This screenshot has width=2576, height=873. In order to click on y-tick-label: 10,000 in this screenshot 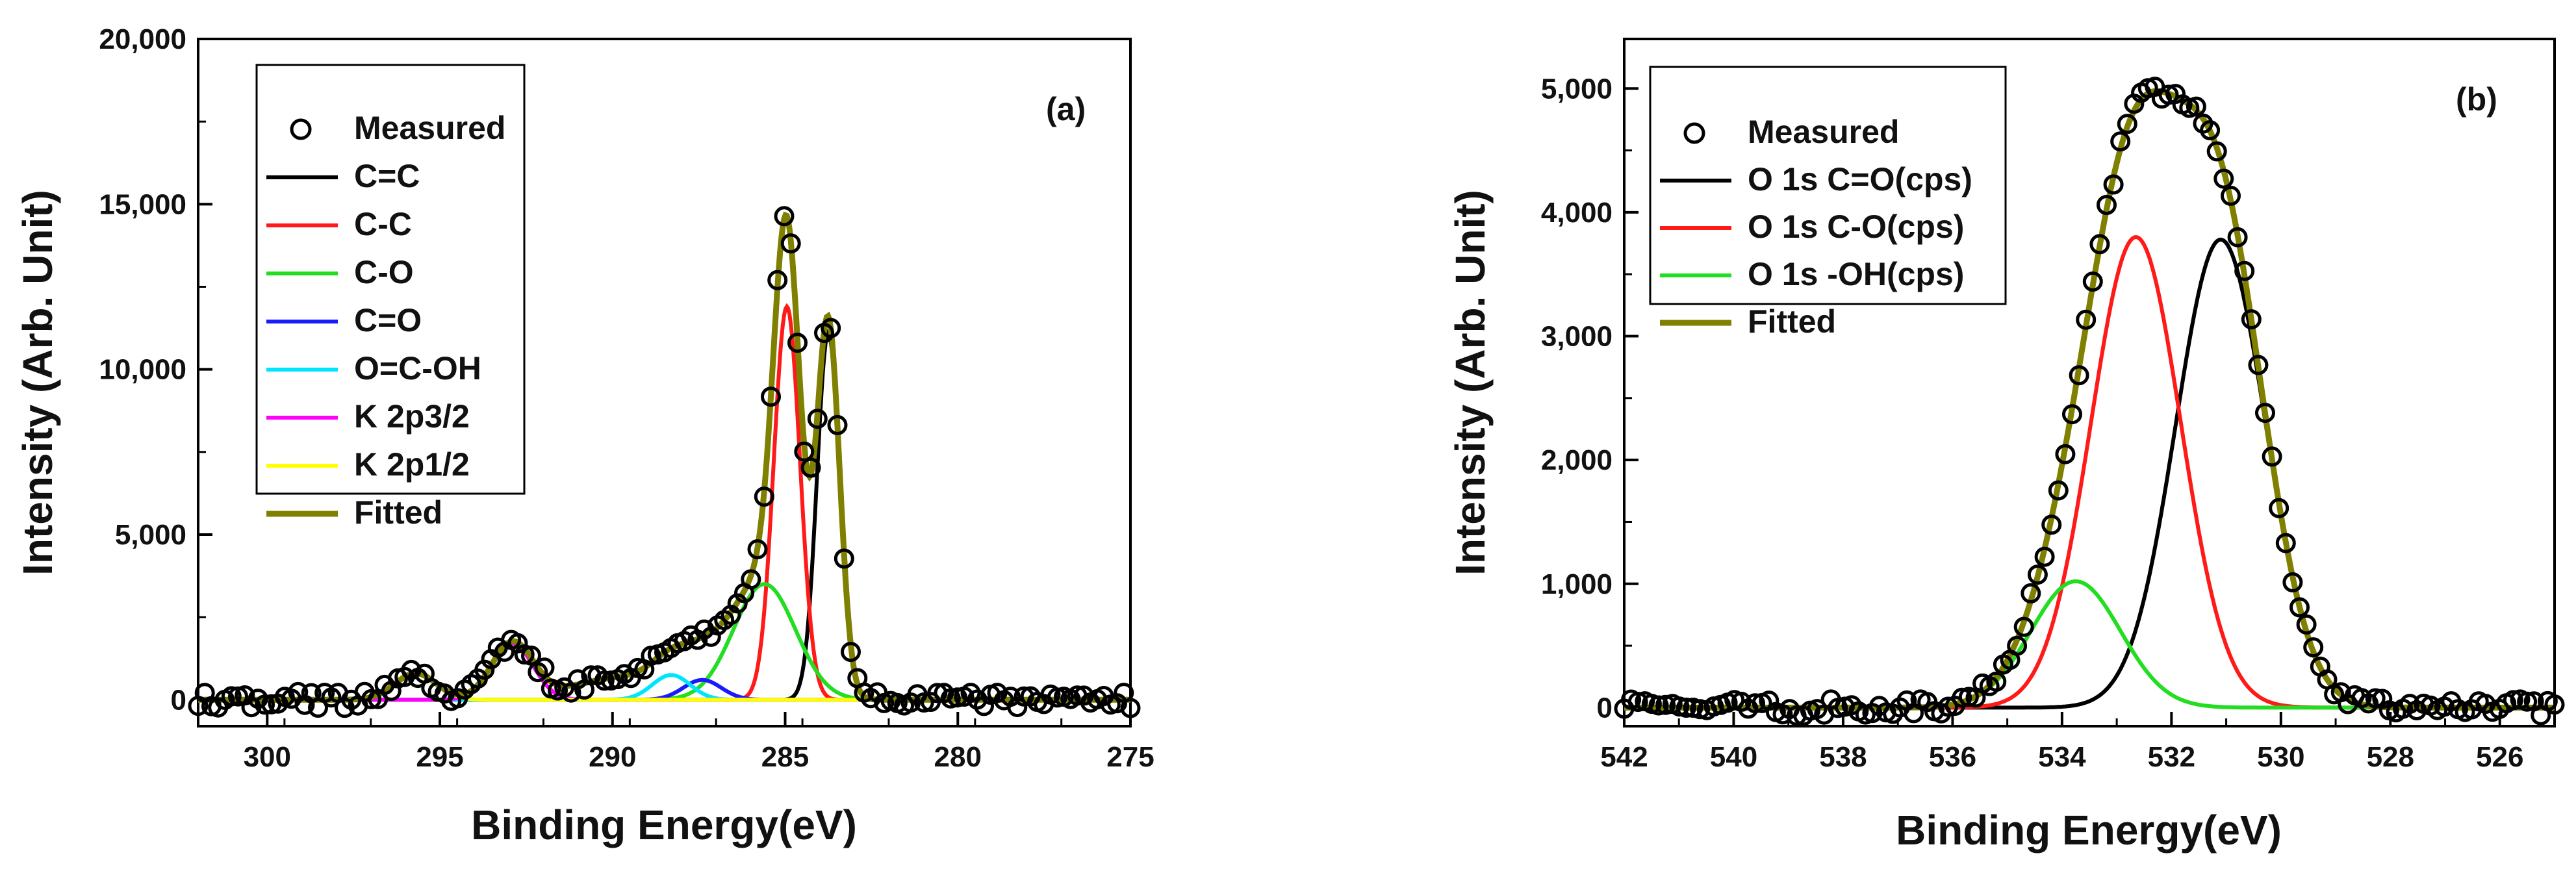, I will do `click(142, 370)`.